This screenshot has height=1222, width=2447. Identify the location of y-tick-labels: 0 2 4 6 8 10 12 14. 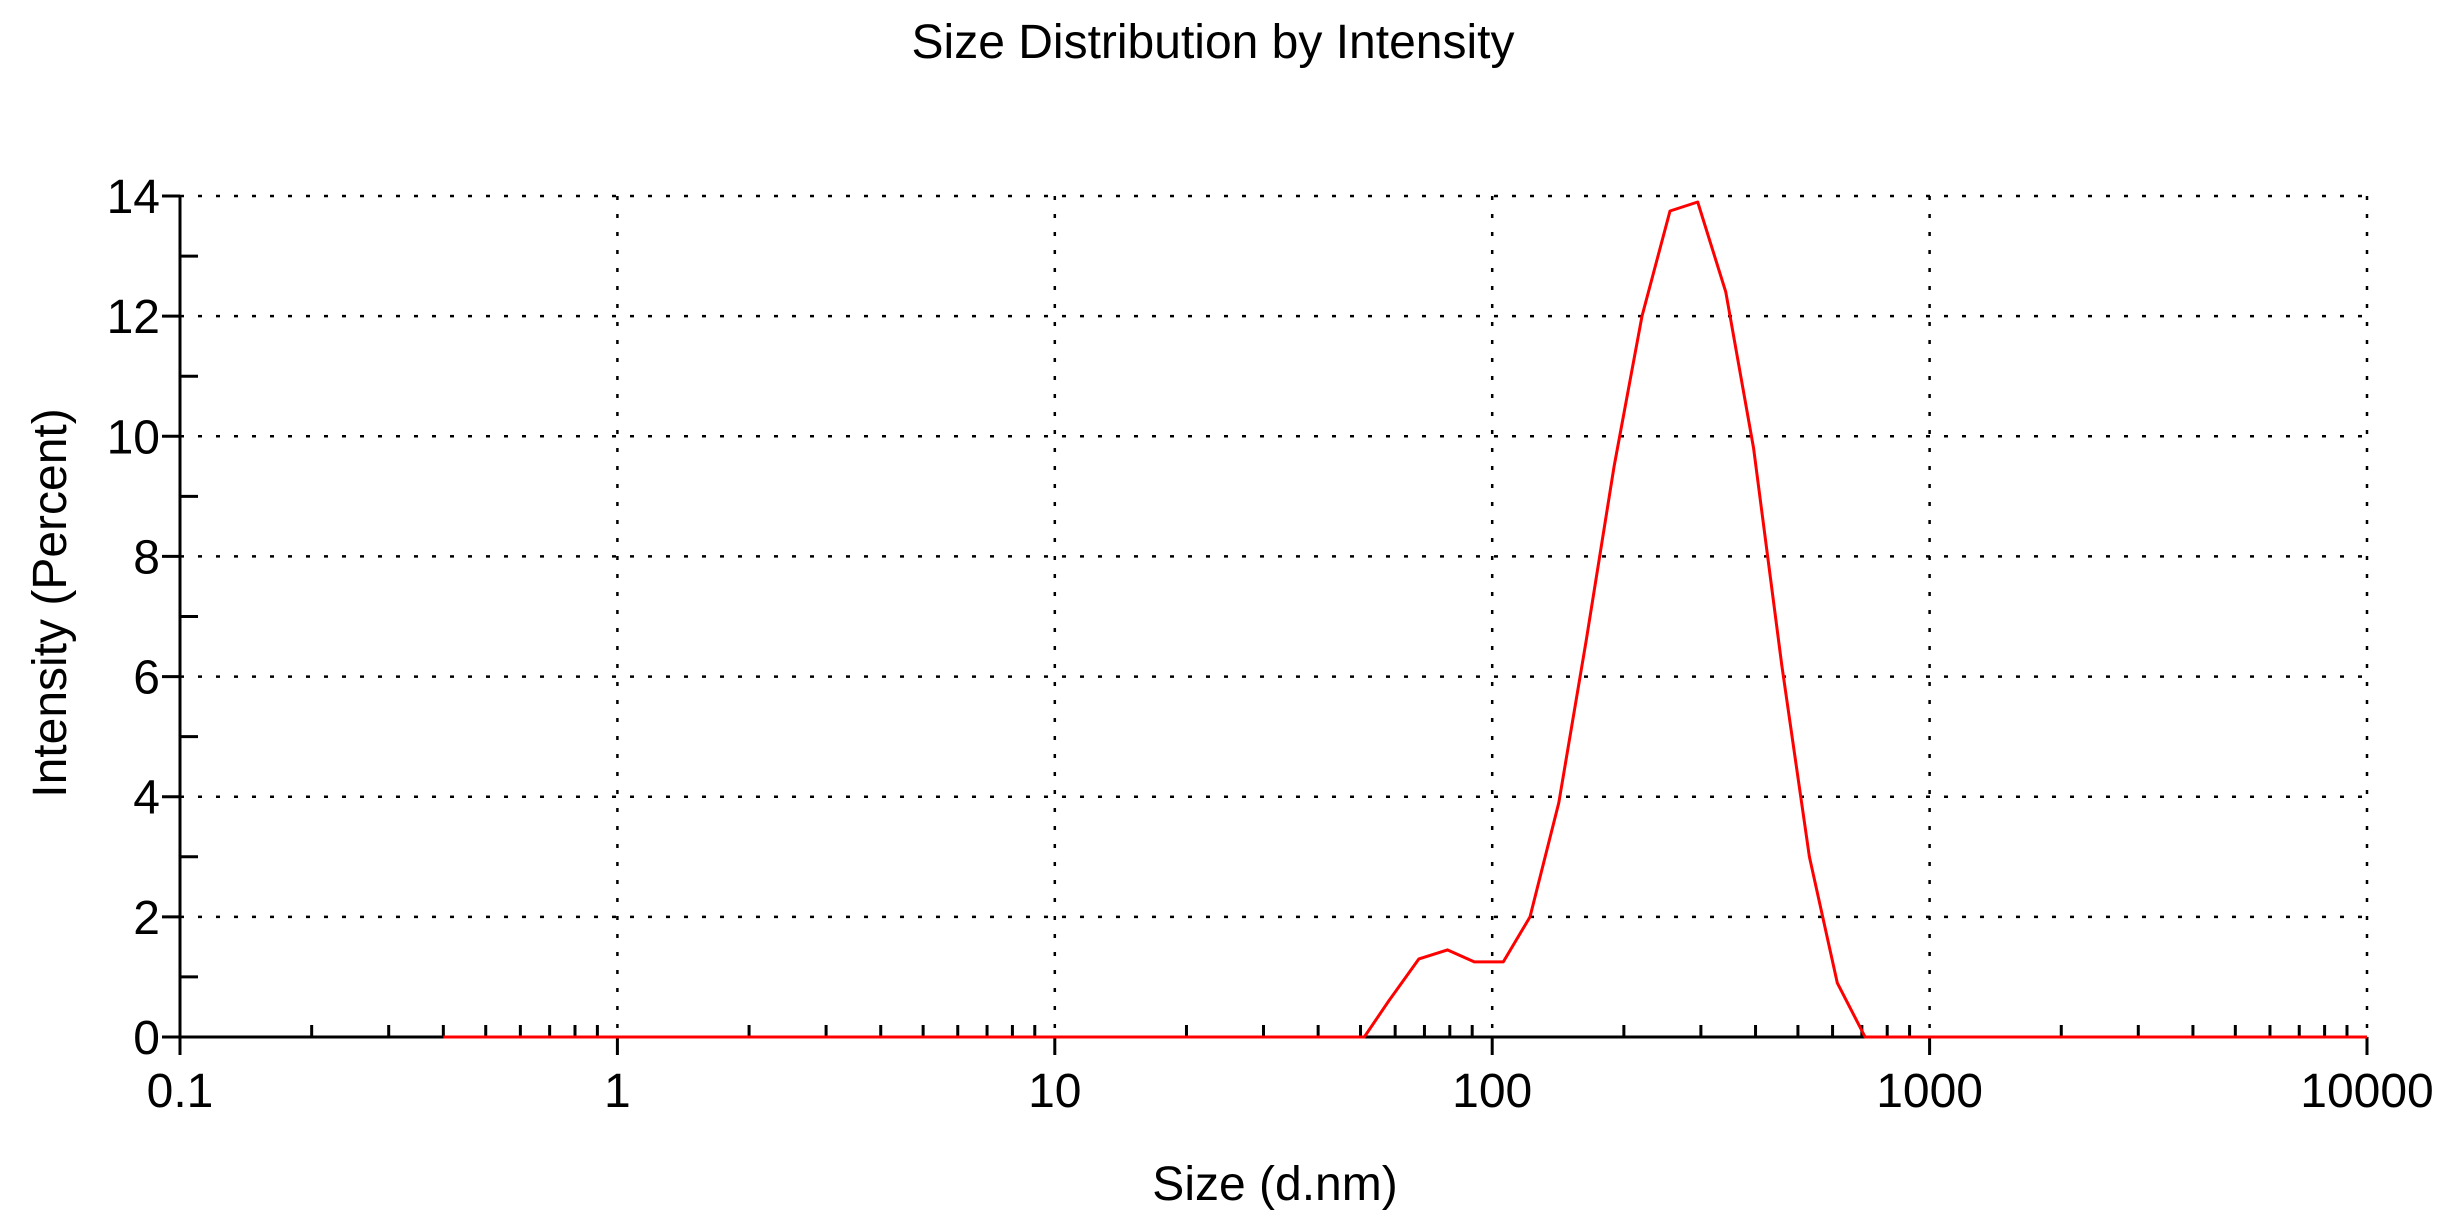
(133, 618).